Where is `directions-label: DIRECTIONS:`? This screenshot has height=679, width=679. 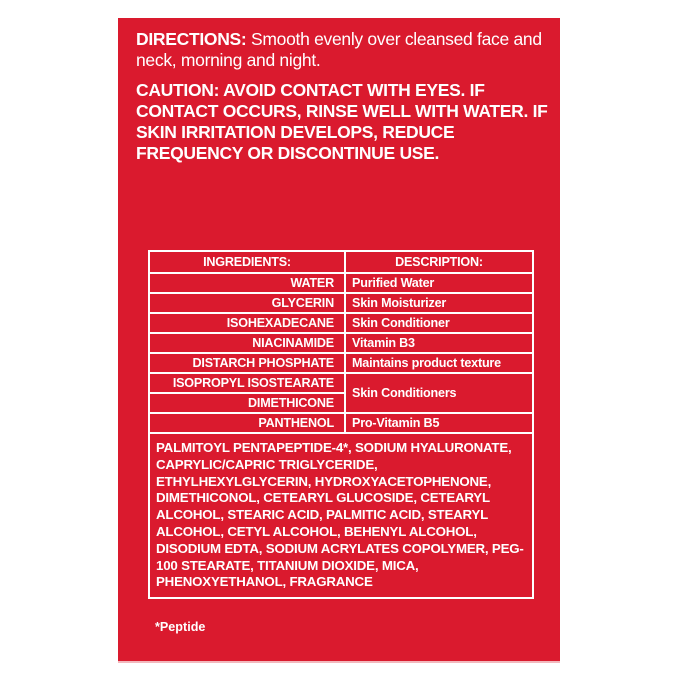
directions-label: DIRECTIONS: is located at coordinates (191, 39).